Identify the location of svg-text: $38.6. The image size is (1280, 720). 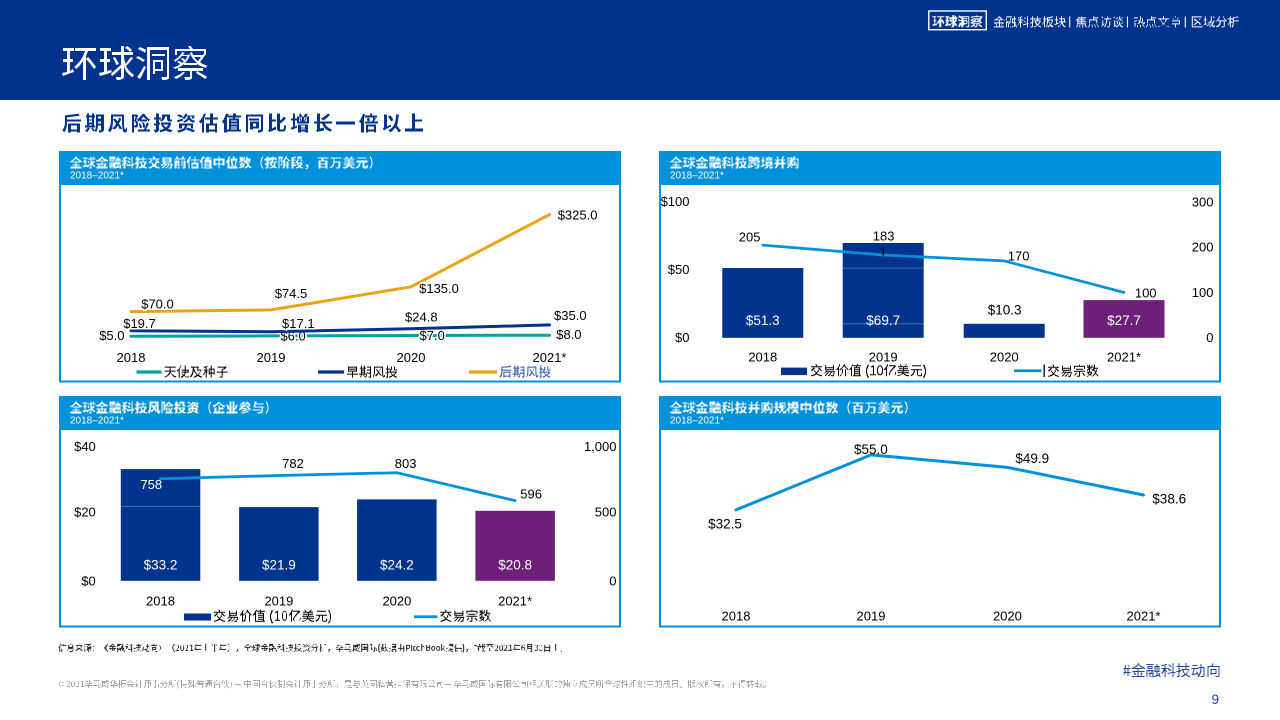
(1169, 499).